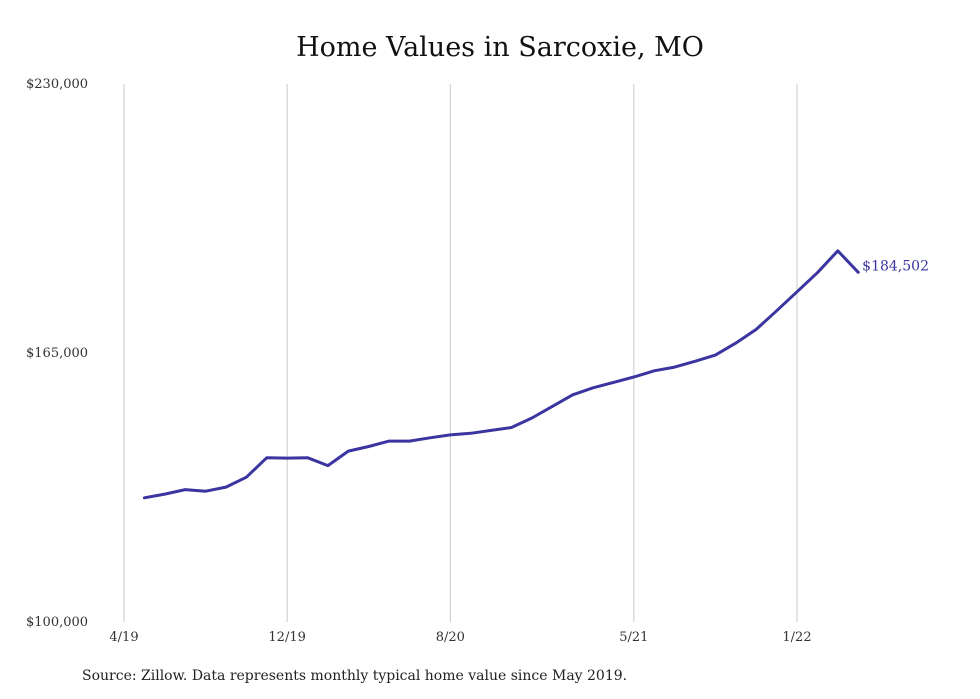  Describe the element at coordinates (57, 84) in the screenshot. I see `y-tick-label: $230,000` at that location.